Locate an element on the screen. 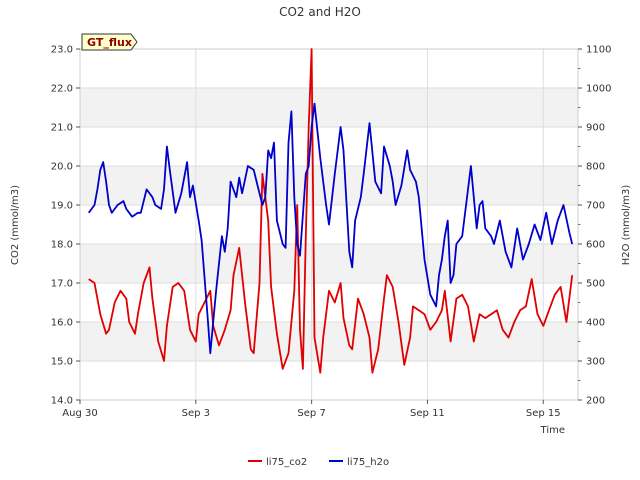 This screenshot has width=640, height=480. right-tick-label: 1000 is located at coordinates (598, 89).